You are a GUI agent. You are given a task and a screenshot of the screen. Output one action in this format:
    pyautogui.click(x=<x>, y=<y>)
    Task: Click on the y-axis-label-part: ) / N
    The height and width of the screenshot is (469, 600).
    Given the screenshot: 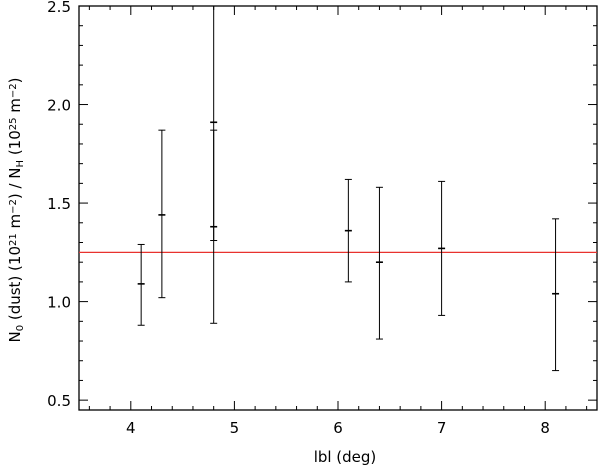 What is the action you would take?
    pyautogui.click(x=15, y=183)
    